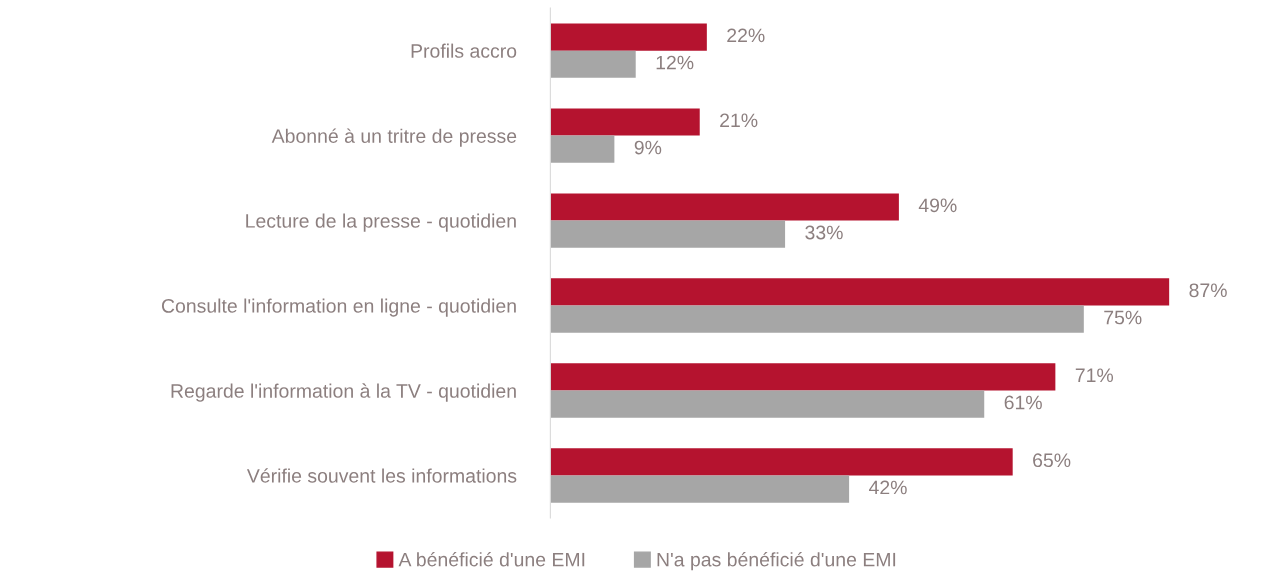  What do you see at coordinates (491, 559) in the screenshot?
I see `legend-label: A bénéficié d'une EMI` at bounding box center [491, 559].